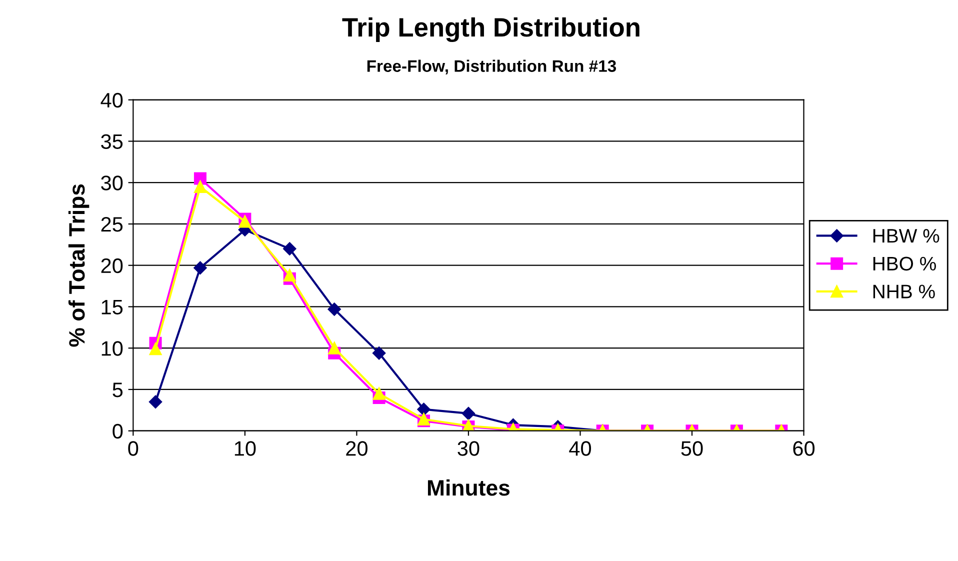 This screenshot has width=958, height=561. Describe the element at coordinates (469, 448) in the screenshot. I see `x-tick-label: 30` at that location.